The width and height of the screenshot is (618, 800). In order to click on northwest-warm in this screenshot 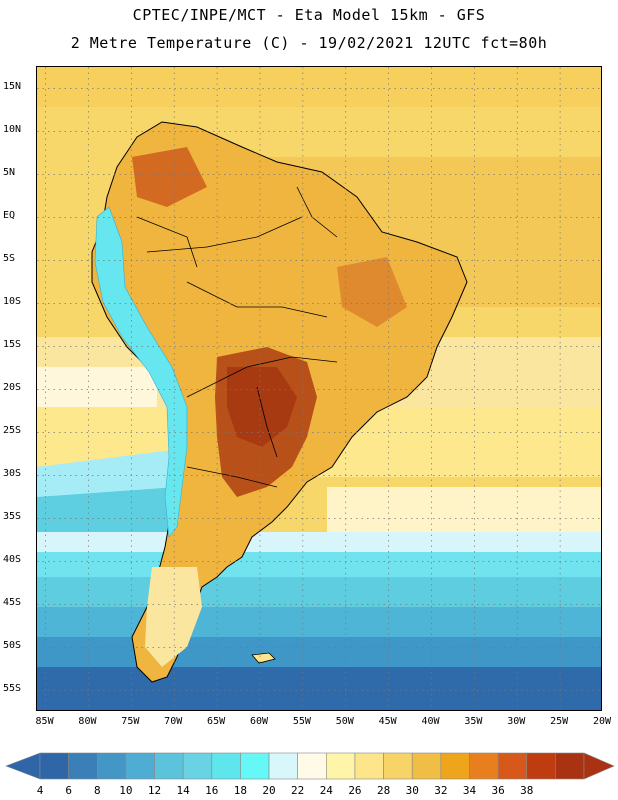, I will do `click(169, 177)`.